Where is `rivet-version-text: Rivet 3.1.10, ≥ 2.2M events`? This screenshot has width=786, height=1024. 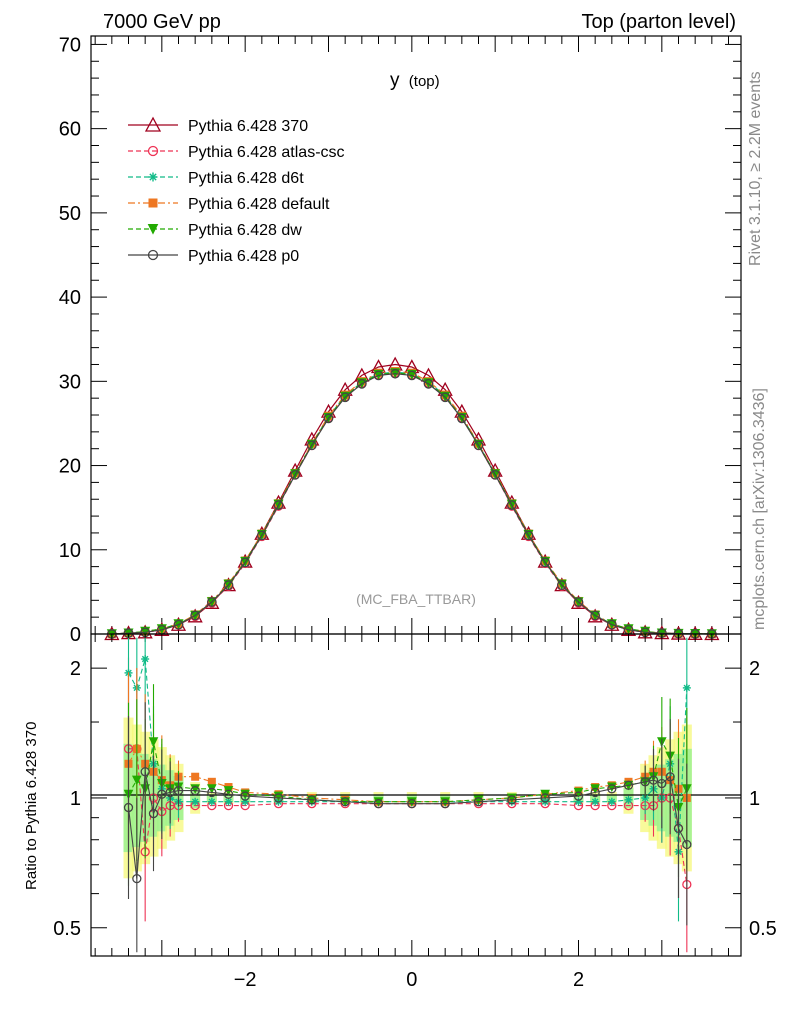 rivet-version-text: Rivet 3.1.10, ≥ 2.2M events is located at coordinates (755, 168).